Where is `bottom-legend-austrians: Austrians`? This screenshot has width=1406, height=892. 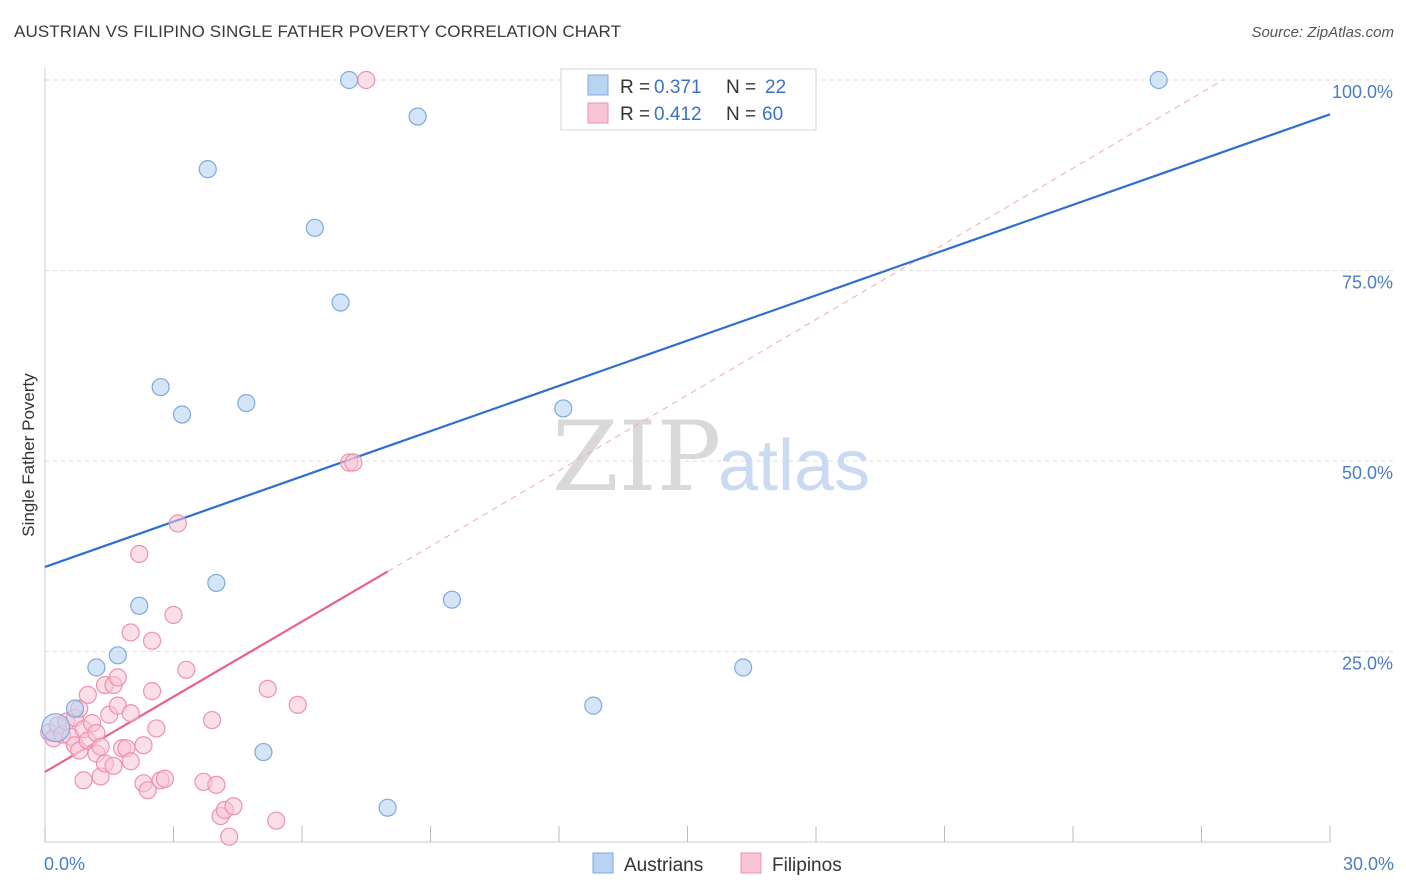
bottom-legend-austrians: Austrians is located at coordinates (663, 865).